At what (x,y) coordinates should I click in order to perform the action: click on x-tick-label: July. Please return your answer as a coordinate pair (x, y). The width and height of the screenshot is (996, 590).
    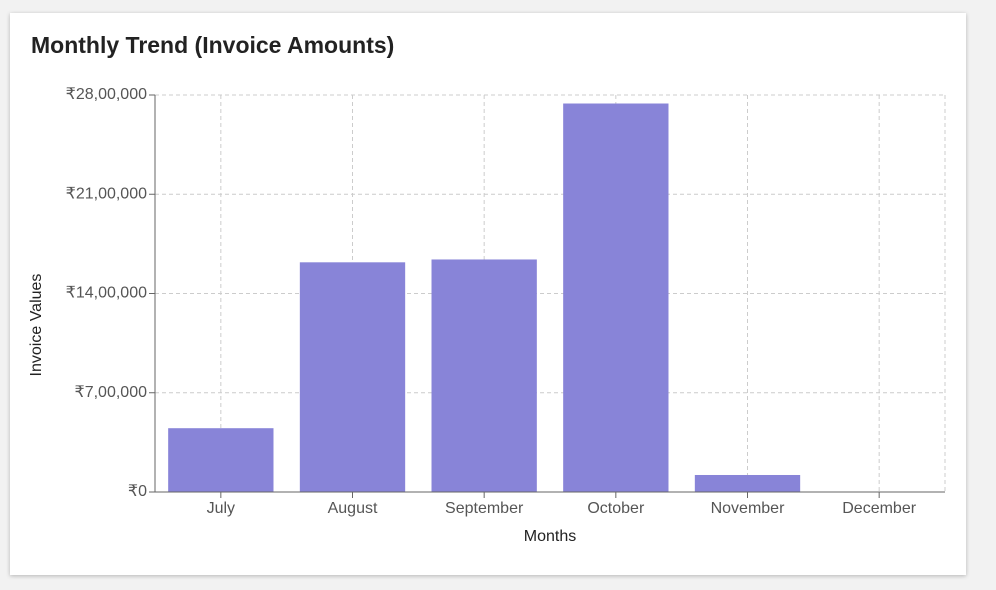
    Looking at the image, I should click on (221, 508).